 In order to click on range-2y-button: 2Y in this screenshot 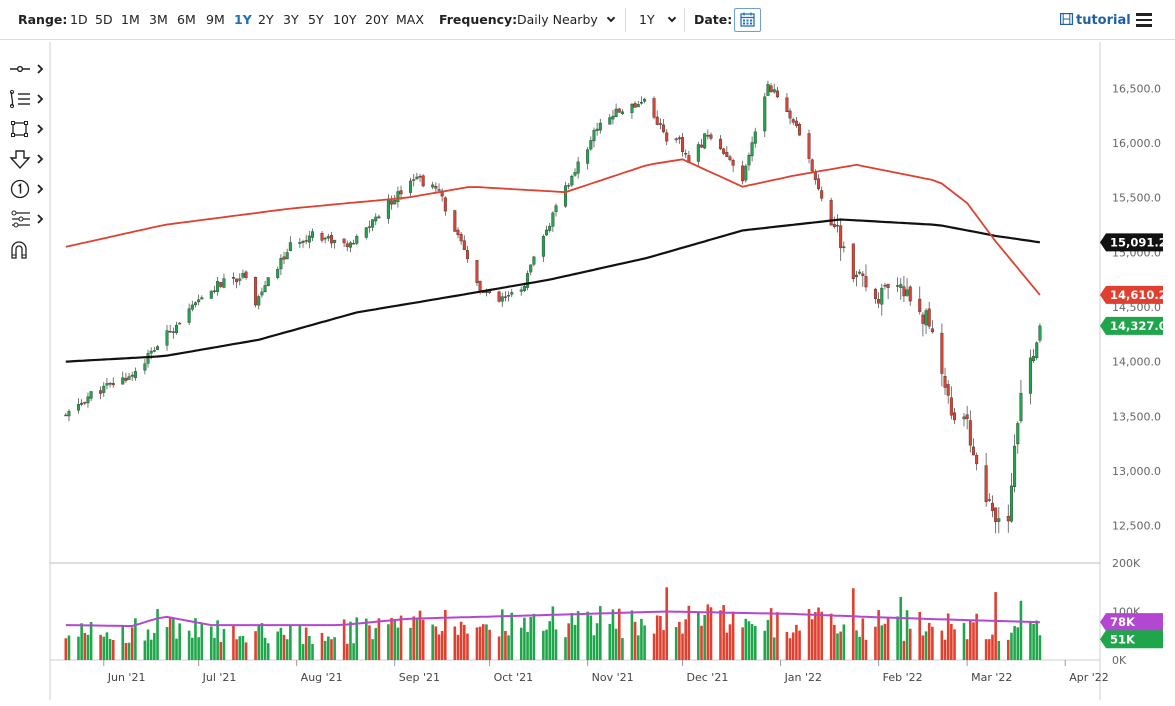, I will do `click(266, 19)`.